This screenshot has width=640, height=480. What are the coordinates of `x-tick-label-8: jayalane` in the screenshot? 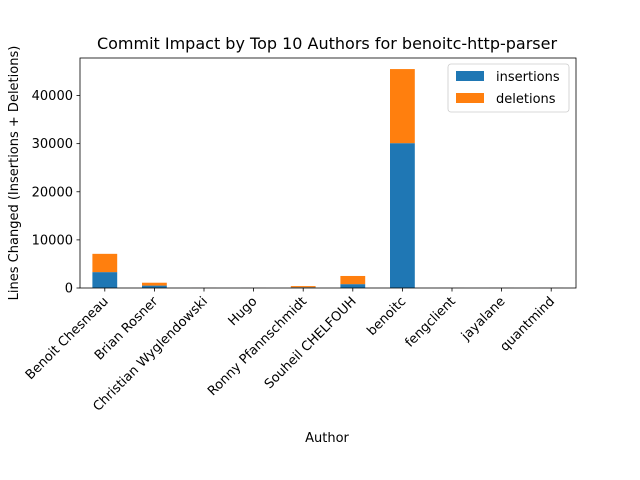 It's located at (483, 319).